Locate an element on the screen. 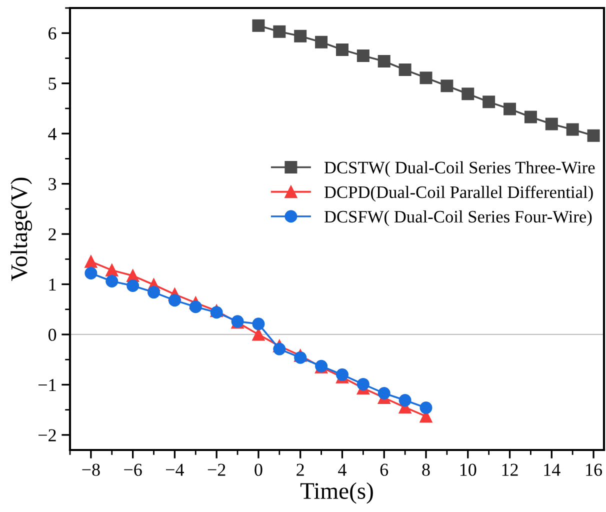 Image resolution: width=606 pixels, height=512 pixels. y-tick-label: −1 is located at coordinates (47, 385).